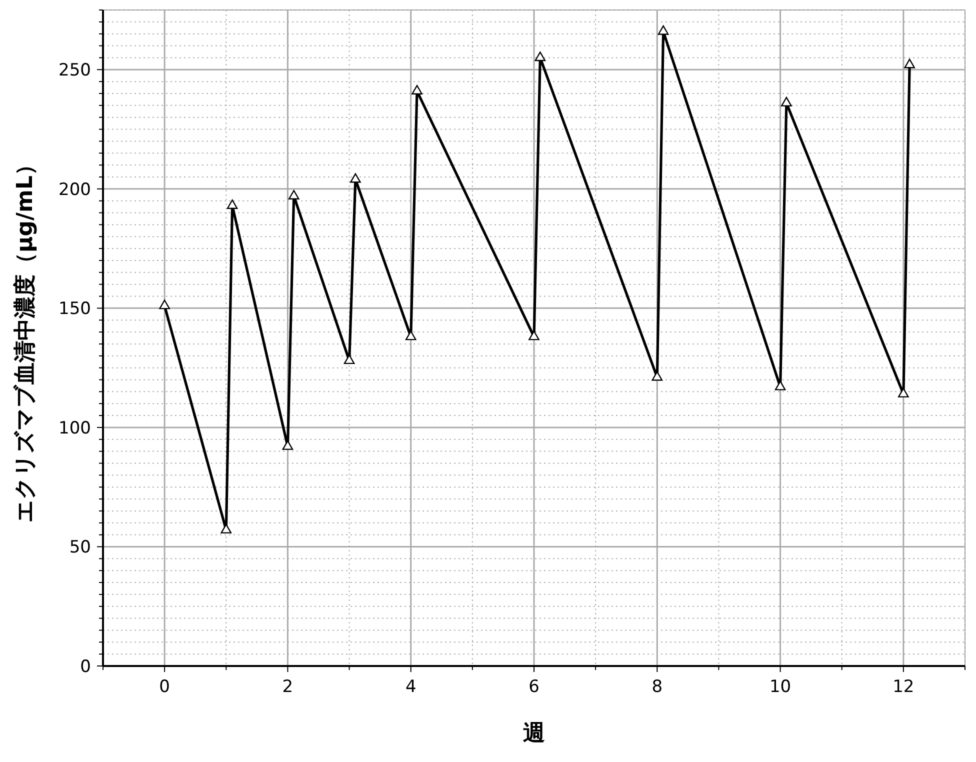  What do you see at coordinates (25, 338) in the screenshot?
I see `y-axis-title: エクリズマブ血清中濃度（μg/mL）` at bounding box center [25, 338].